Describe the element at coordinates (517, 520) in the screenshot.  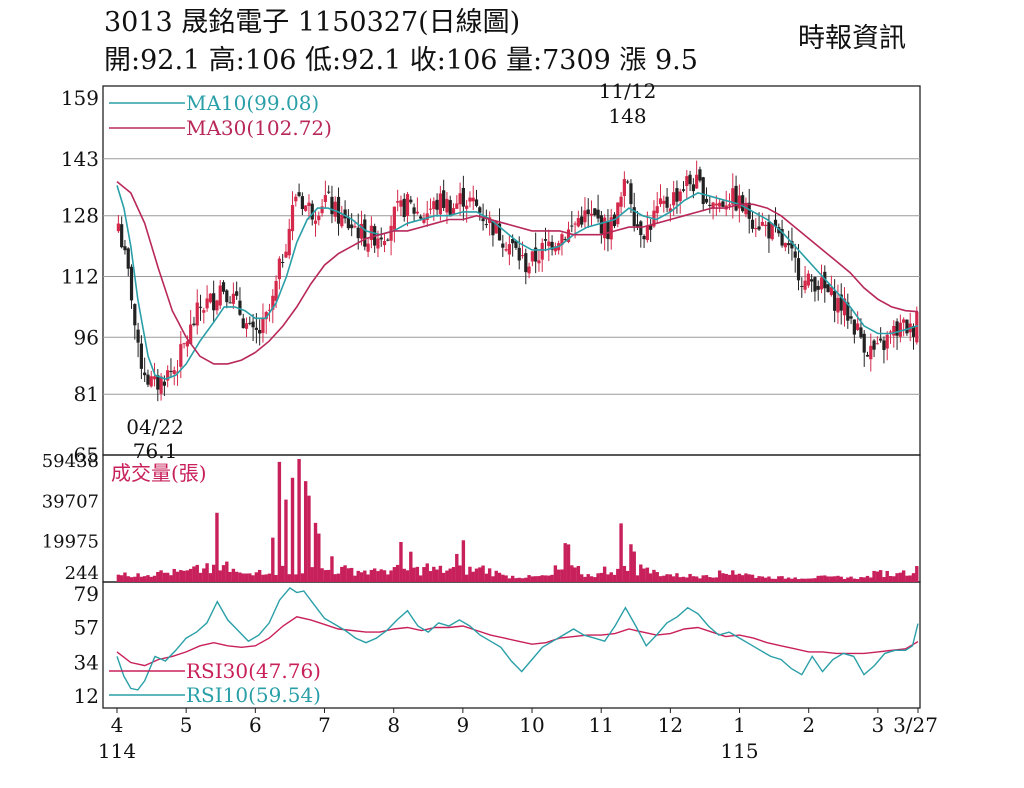
I see `volume-bars` at that location.